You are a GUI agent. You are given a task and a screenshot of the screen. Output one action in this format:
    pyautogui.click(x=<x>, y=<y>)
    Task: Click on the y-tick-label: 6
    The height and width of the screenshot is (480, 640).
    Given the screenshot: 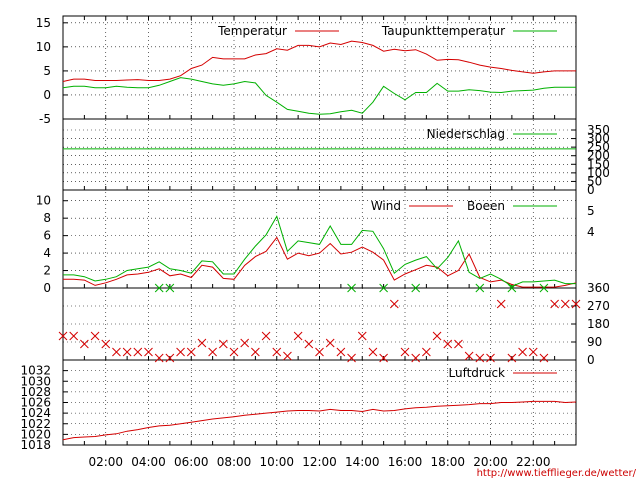 What is the action you would take?
    pyautogui.click(x=47, y=236)
    